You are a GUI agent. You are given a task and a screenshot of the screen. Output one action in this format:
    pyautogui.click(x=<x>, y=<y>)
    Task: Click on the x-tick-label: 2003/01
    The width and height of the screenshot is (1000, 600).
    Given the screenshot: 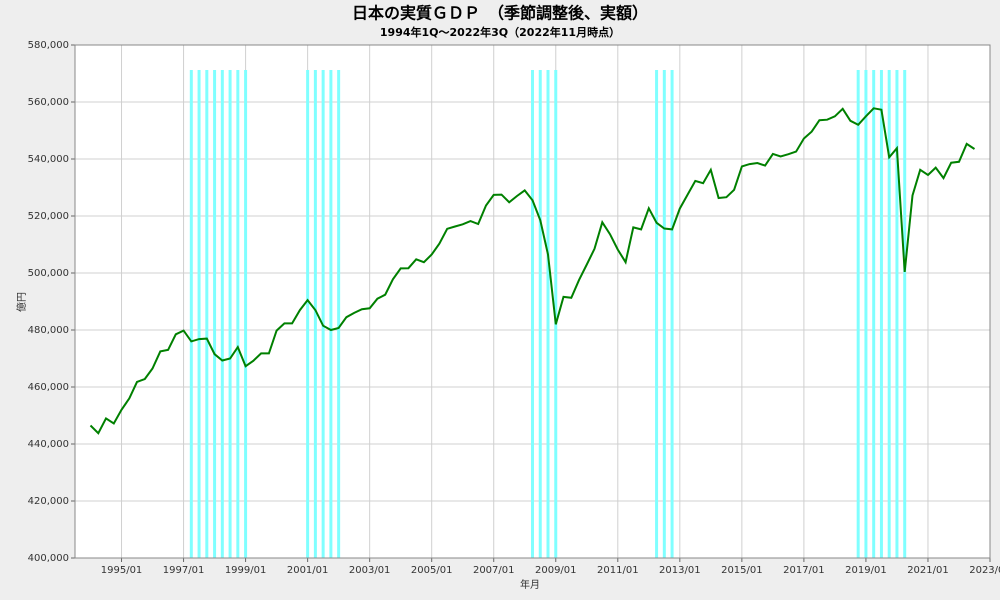 What is the action you would take?
    pyautogui.click(x=370, y=570)
    